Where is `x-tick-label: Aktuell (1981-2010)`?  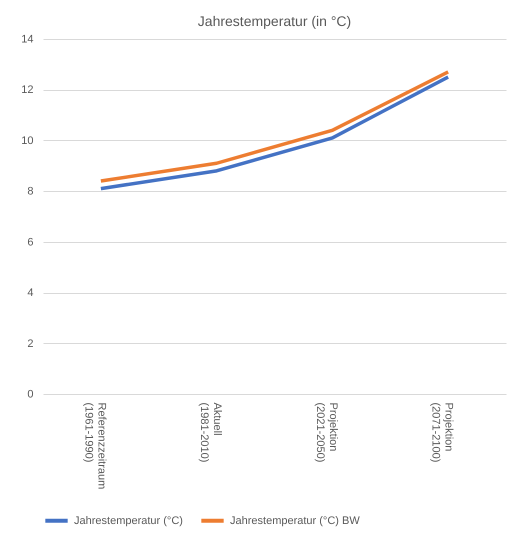 x-tick-label: Aktuell (1981-2010) is located at coordinates (211, 432).